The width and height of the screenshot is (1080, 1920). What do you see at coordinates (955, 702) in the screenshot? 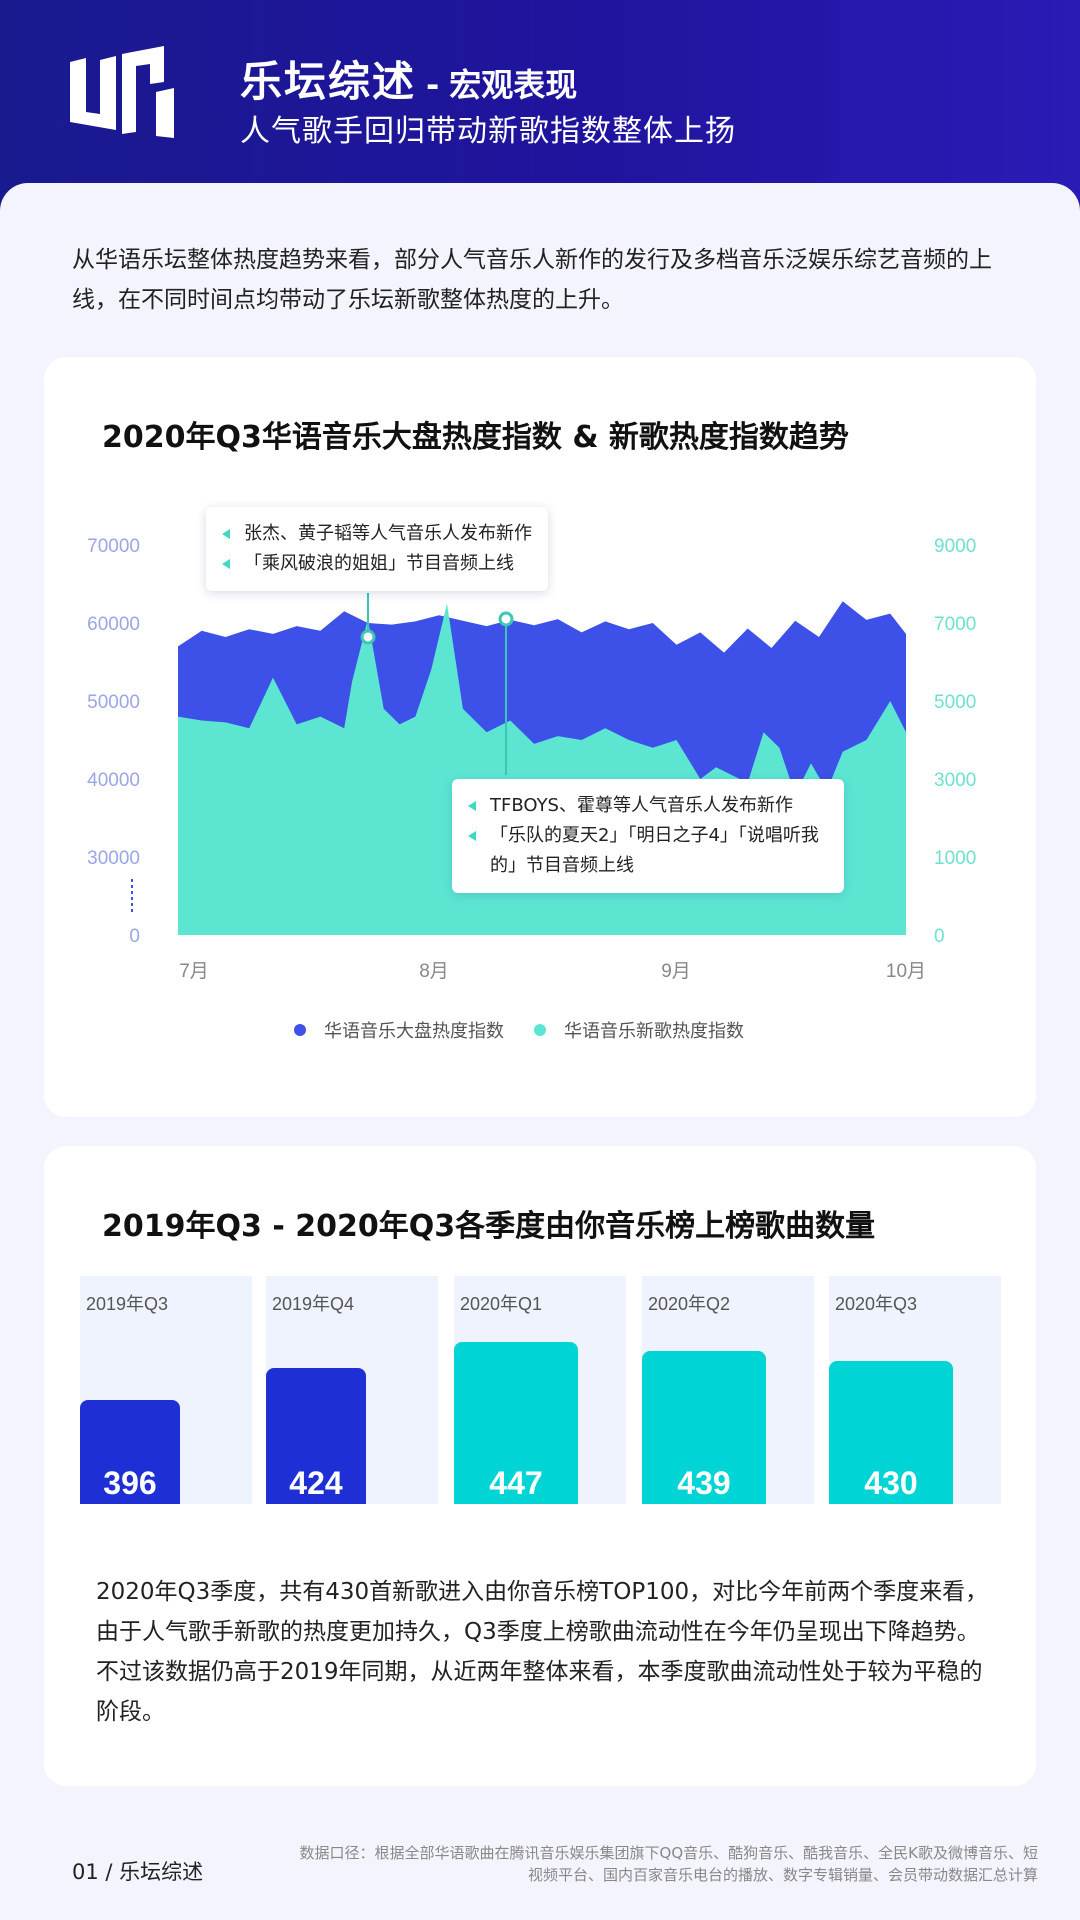
I see `y-right-tick-label: 5000` at bounding box center [955, 702].